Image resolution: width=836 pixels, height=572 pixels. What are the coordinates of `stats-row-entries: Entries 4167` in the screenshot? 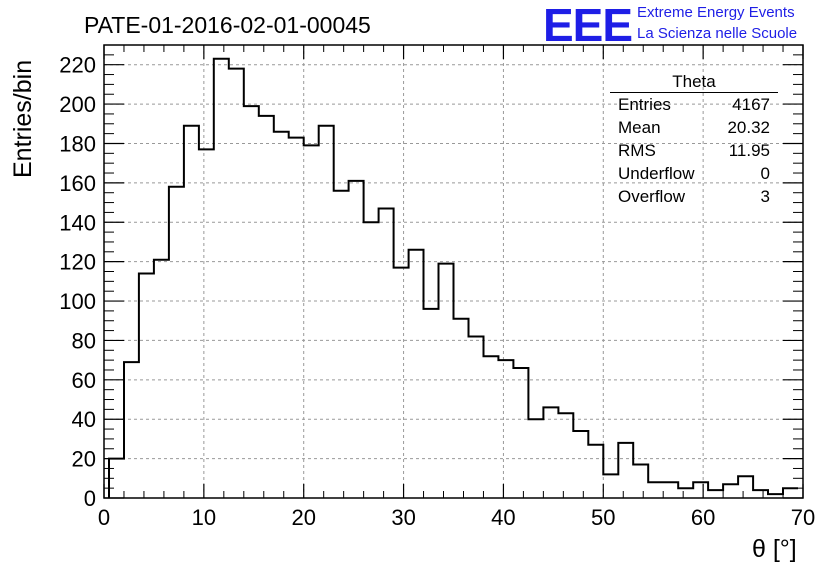 It's located at (694, 104).